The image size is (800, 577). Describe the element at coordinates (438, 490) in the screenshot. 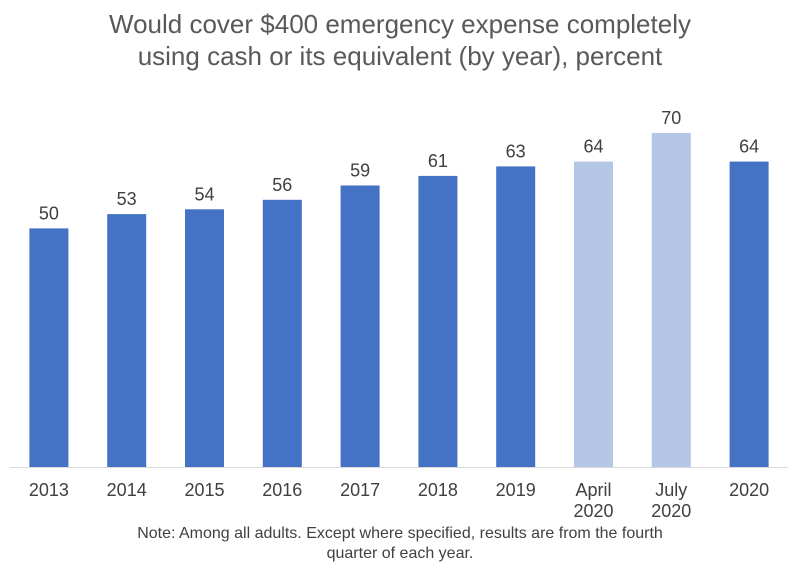

I see `x-tick-label-5: 2018` at that location.